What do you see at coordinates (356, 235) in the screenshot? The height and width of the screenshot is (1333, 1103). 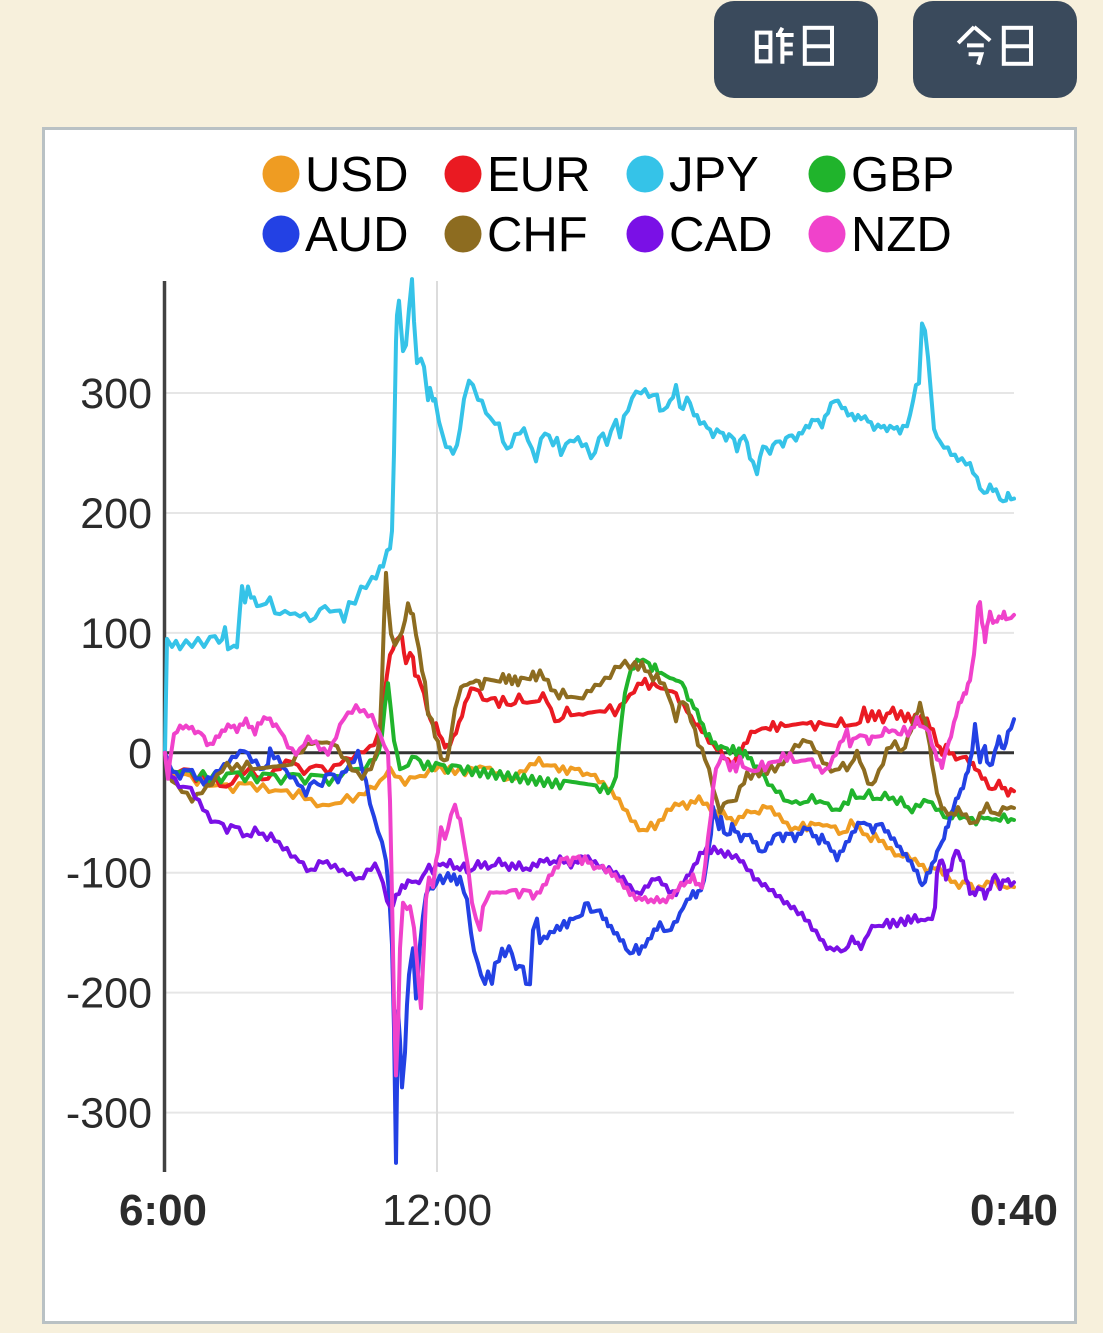 I see `svg-text: AUD` at bounding box center [356, 235].